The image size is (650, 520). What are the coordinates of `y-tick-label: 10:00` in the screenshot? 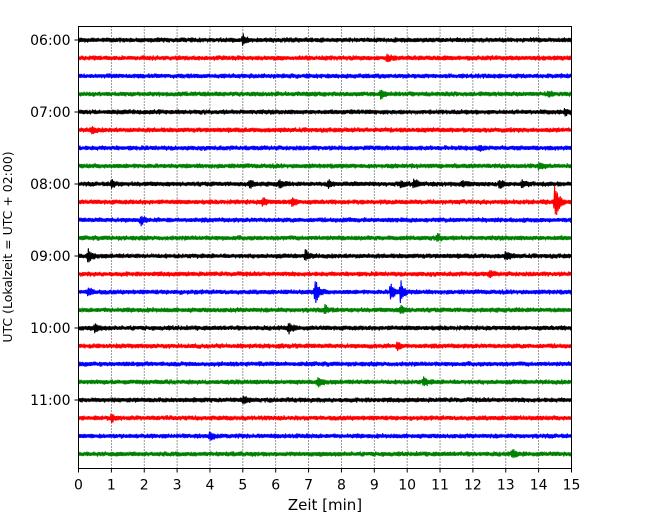 It's located at (50, 329).